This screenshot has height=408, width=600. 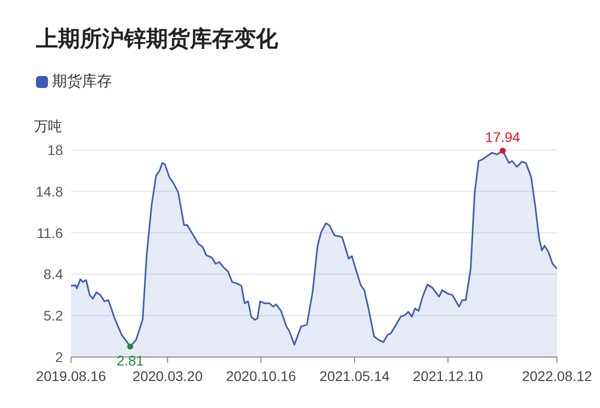 I want to click on y-axis-title: 万吨, so click(x=48, y=127).